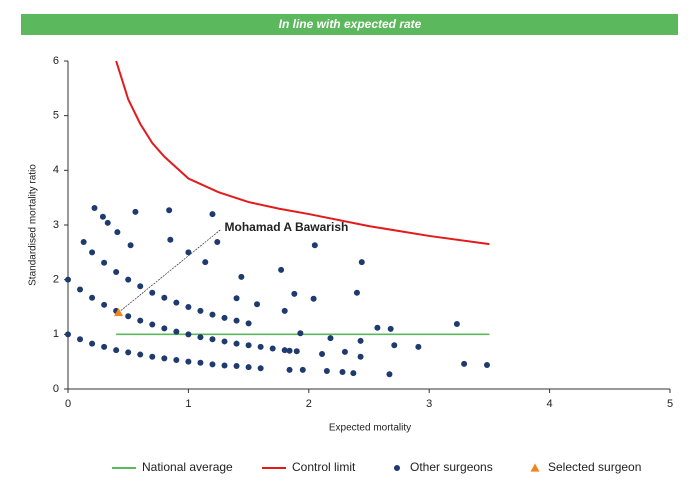  Describe the element at coordinates (429, 404) in the screenshot. I see `x-tick-label: 3` at that location.